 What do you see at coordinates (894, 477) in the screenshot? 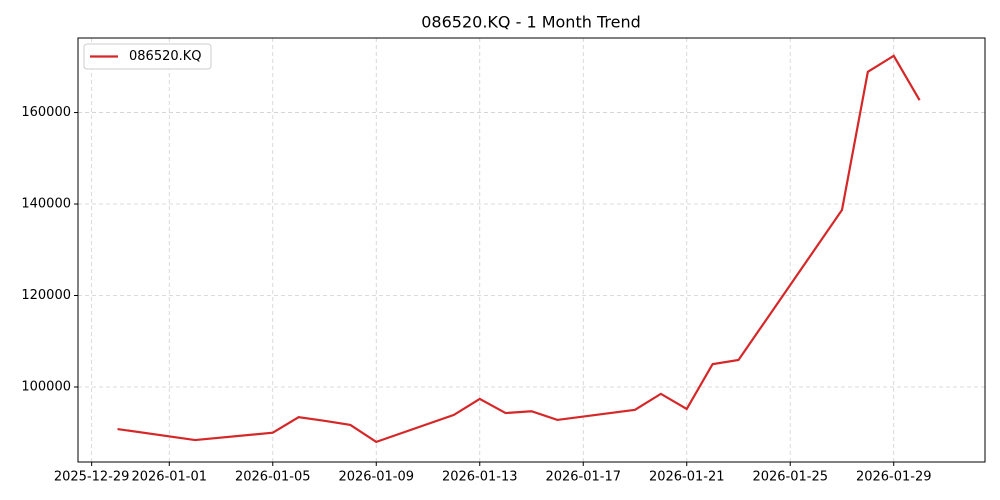
I see `x-tick-label: 2026-01-29` at bounding box center [894, 477].